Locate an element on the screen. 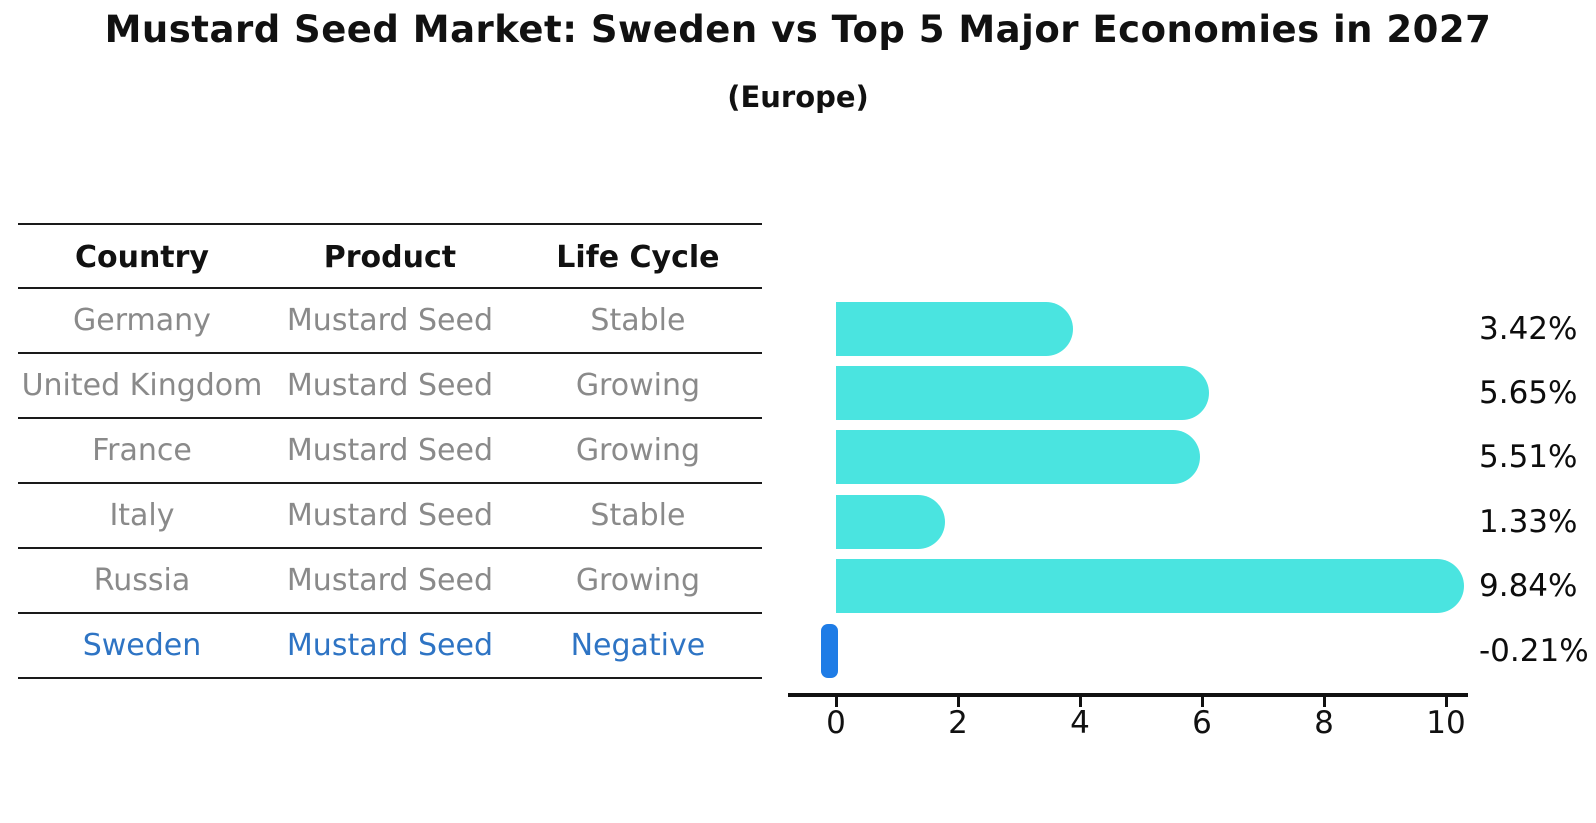 This screenshot has width=1596, height=823. value-label: 5.65% is located at coordinates (1528, 392).